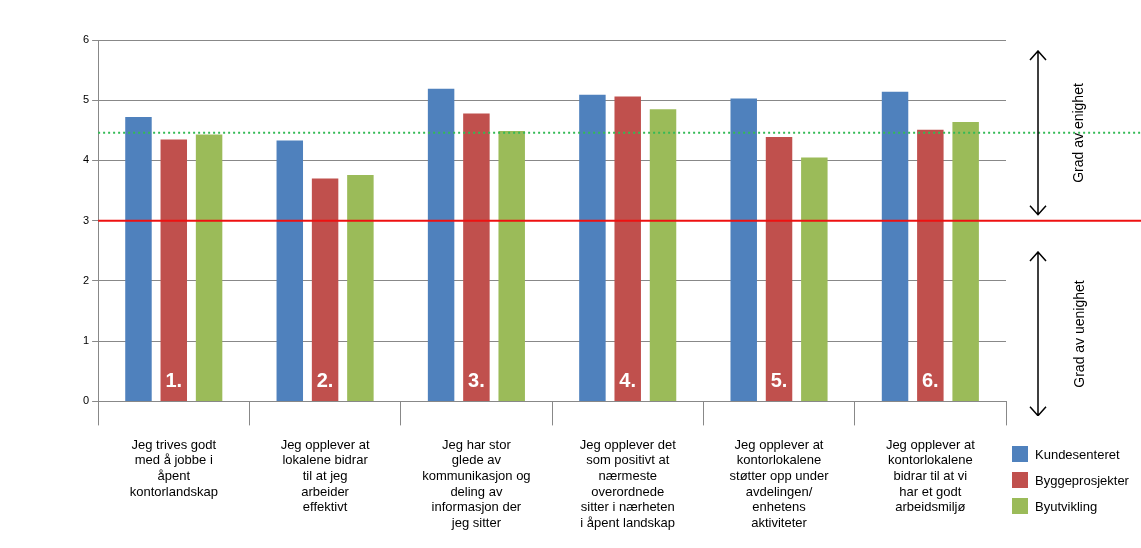  Describe the element at coordinates (86, 279) in the screenshot. I see `y-tick-label: 2` at that location.